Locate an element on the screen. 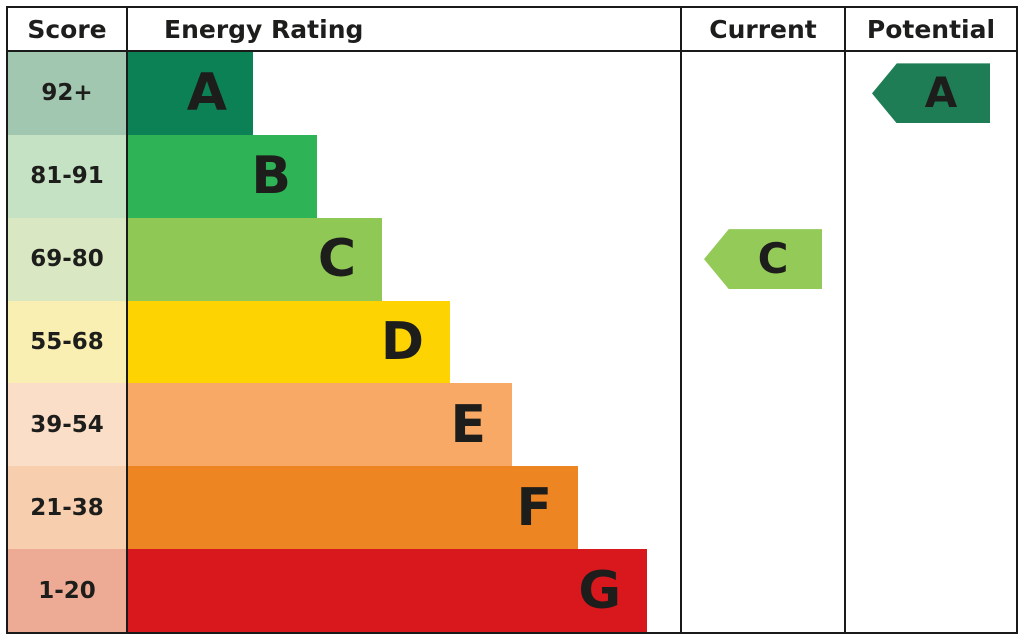  band-letter-f: F is located at coordinates (534, 507).